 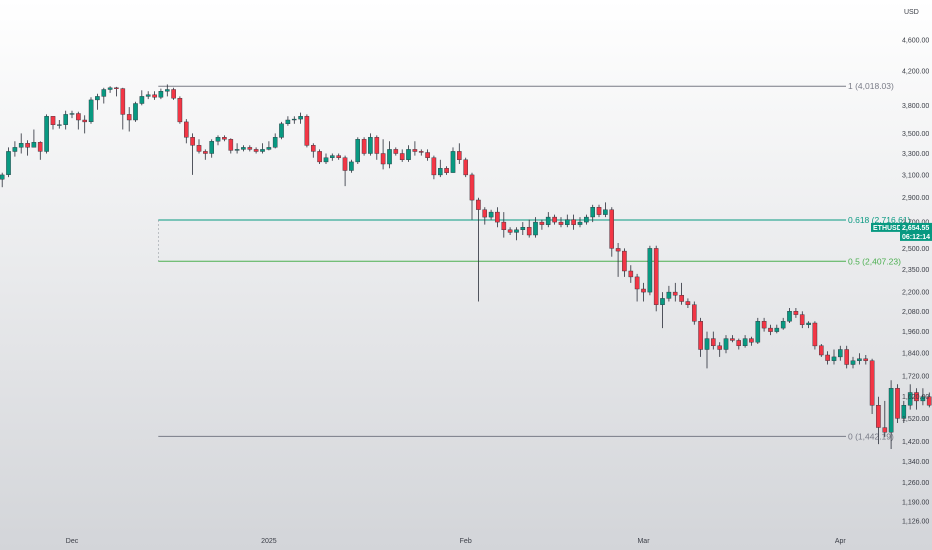 What do you see at coordinates (879, 220) in the screenshot?
I see `fib-level-label: 0.618 (2,716.61)` at bounding box center [879, 220].